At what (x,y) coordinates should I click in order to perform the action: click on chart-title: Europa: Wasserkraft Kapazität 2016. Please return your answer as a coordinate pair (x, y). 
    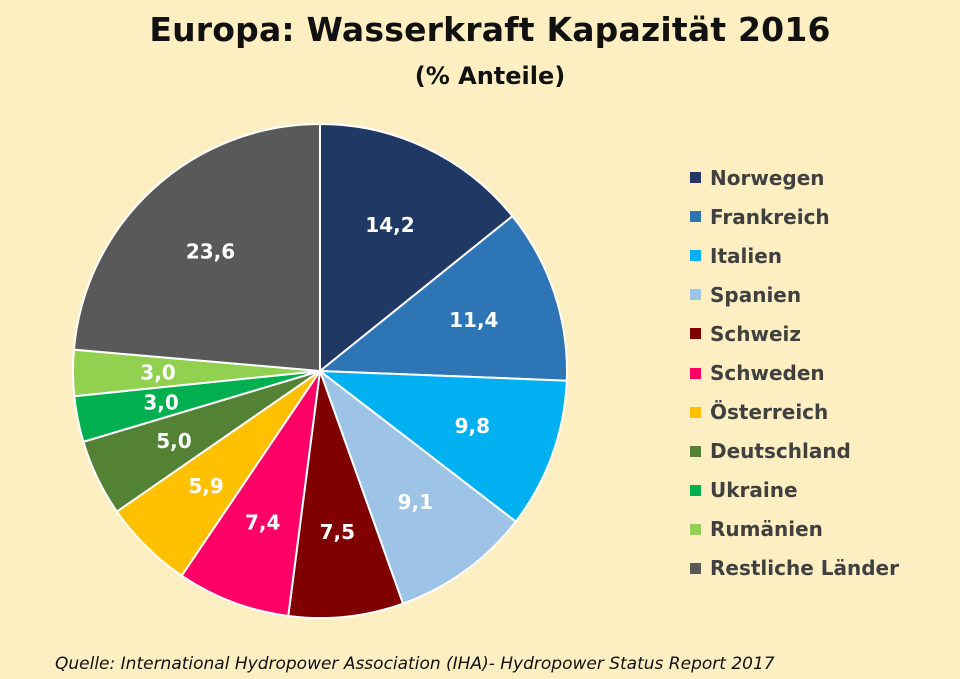
    Looking at the image, I should click on (490, 29).